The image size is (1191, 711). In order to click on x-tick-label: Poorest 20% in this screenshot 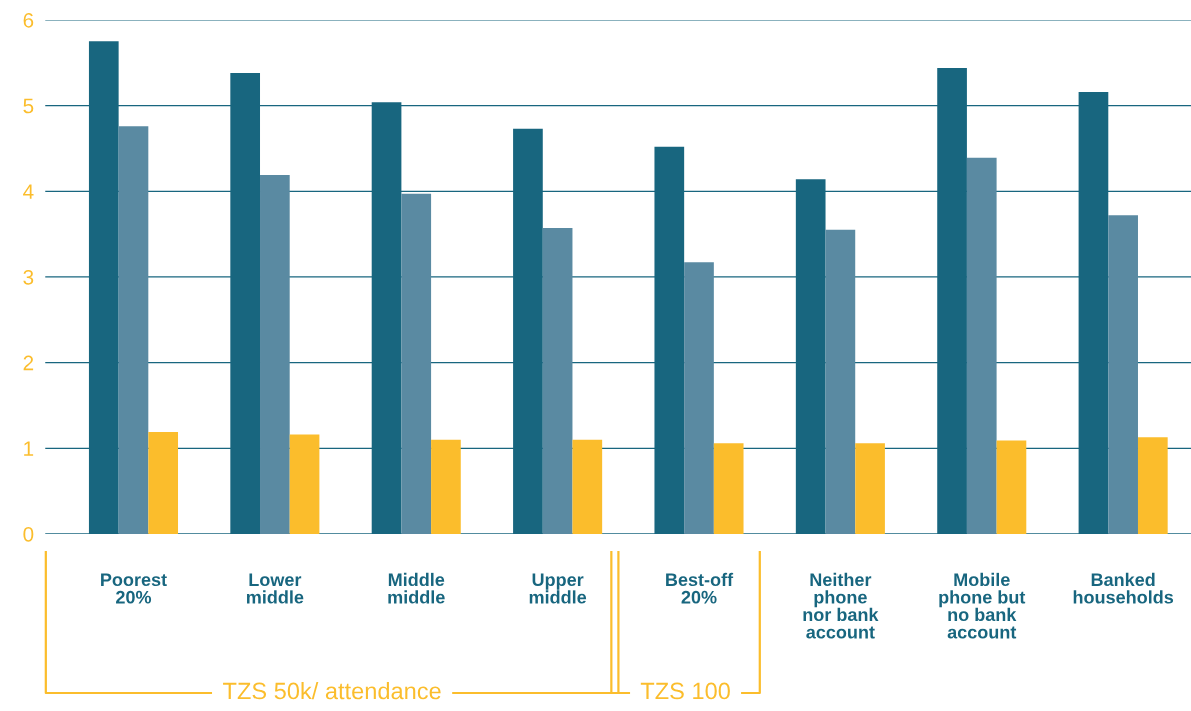, I will do `click(134, 588)`.